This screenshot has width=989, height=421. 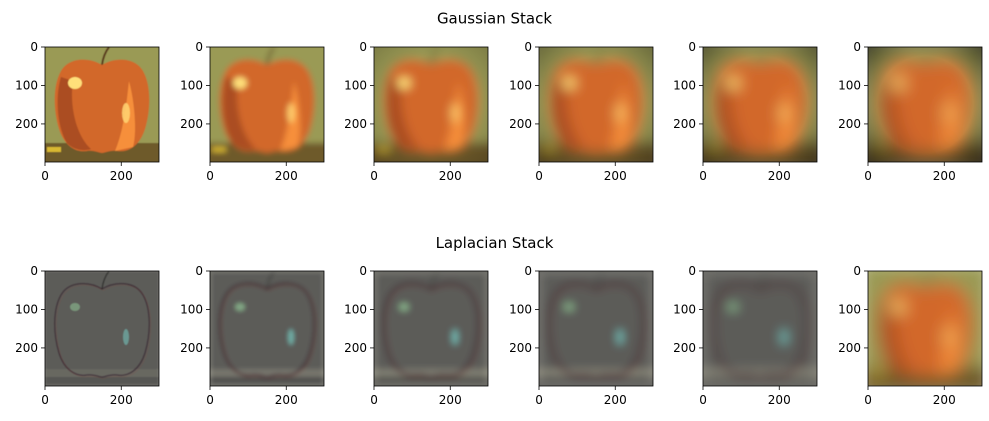 What do you see at coordinates (494, 19) in the screenshot?
I see `gaussian-stack-title: Gaussian Stack` at bounding box center [494, 19].